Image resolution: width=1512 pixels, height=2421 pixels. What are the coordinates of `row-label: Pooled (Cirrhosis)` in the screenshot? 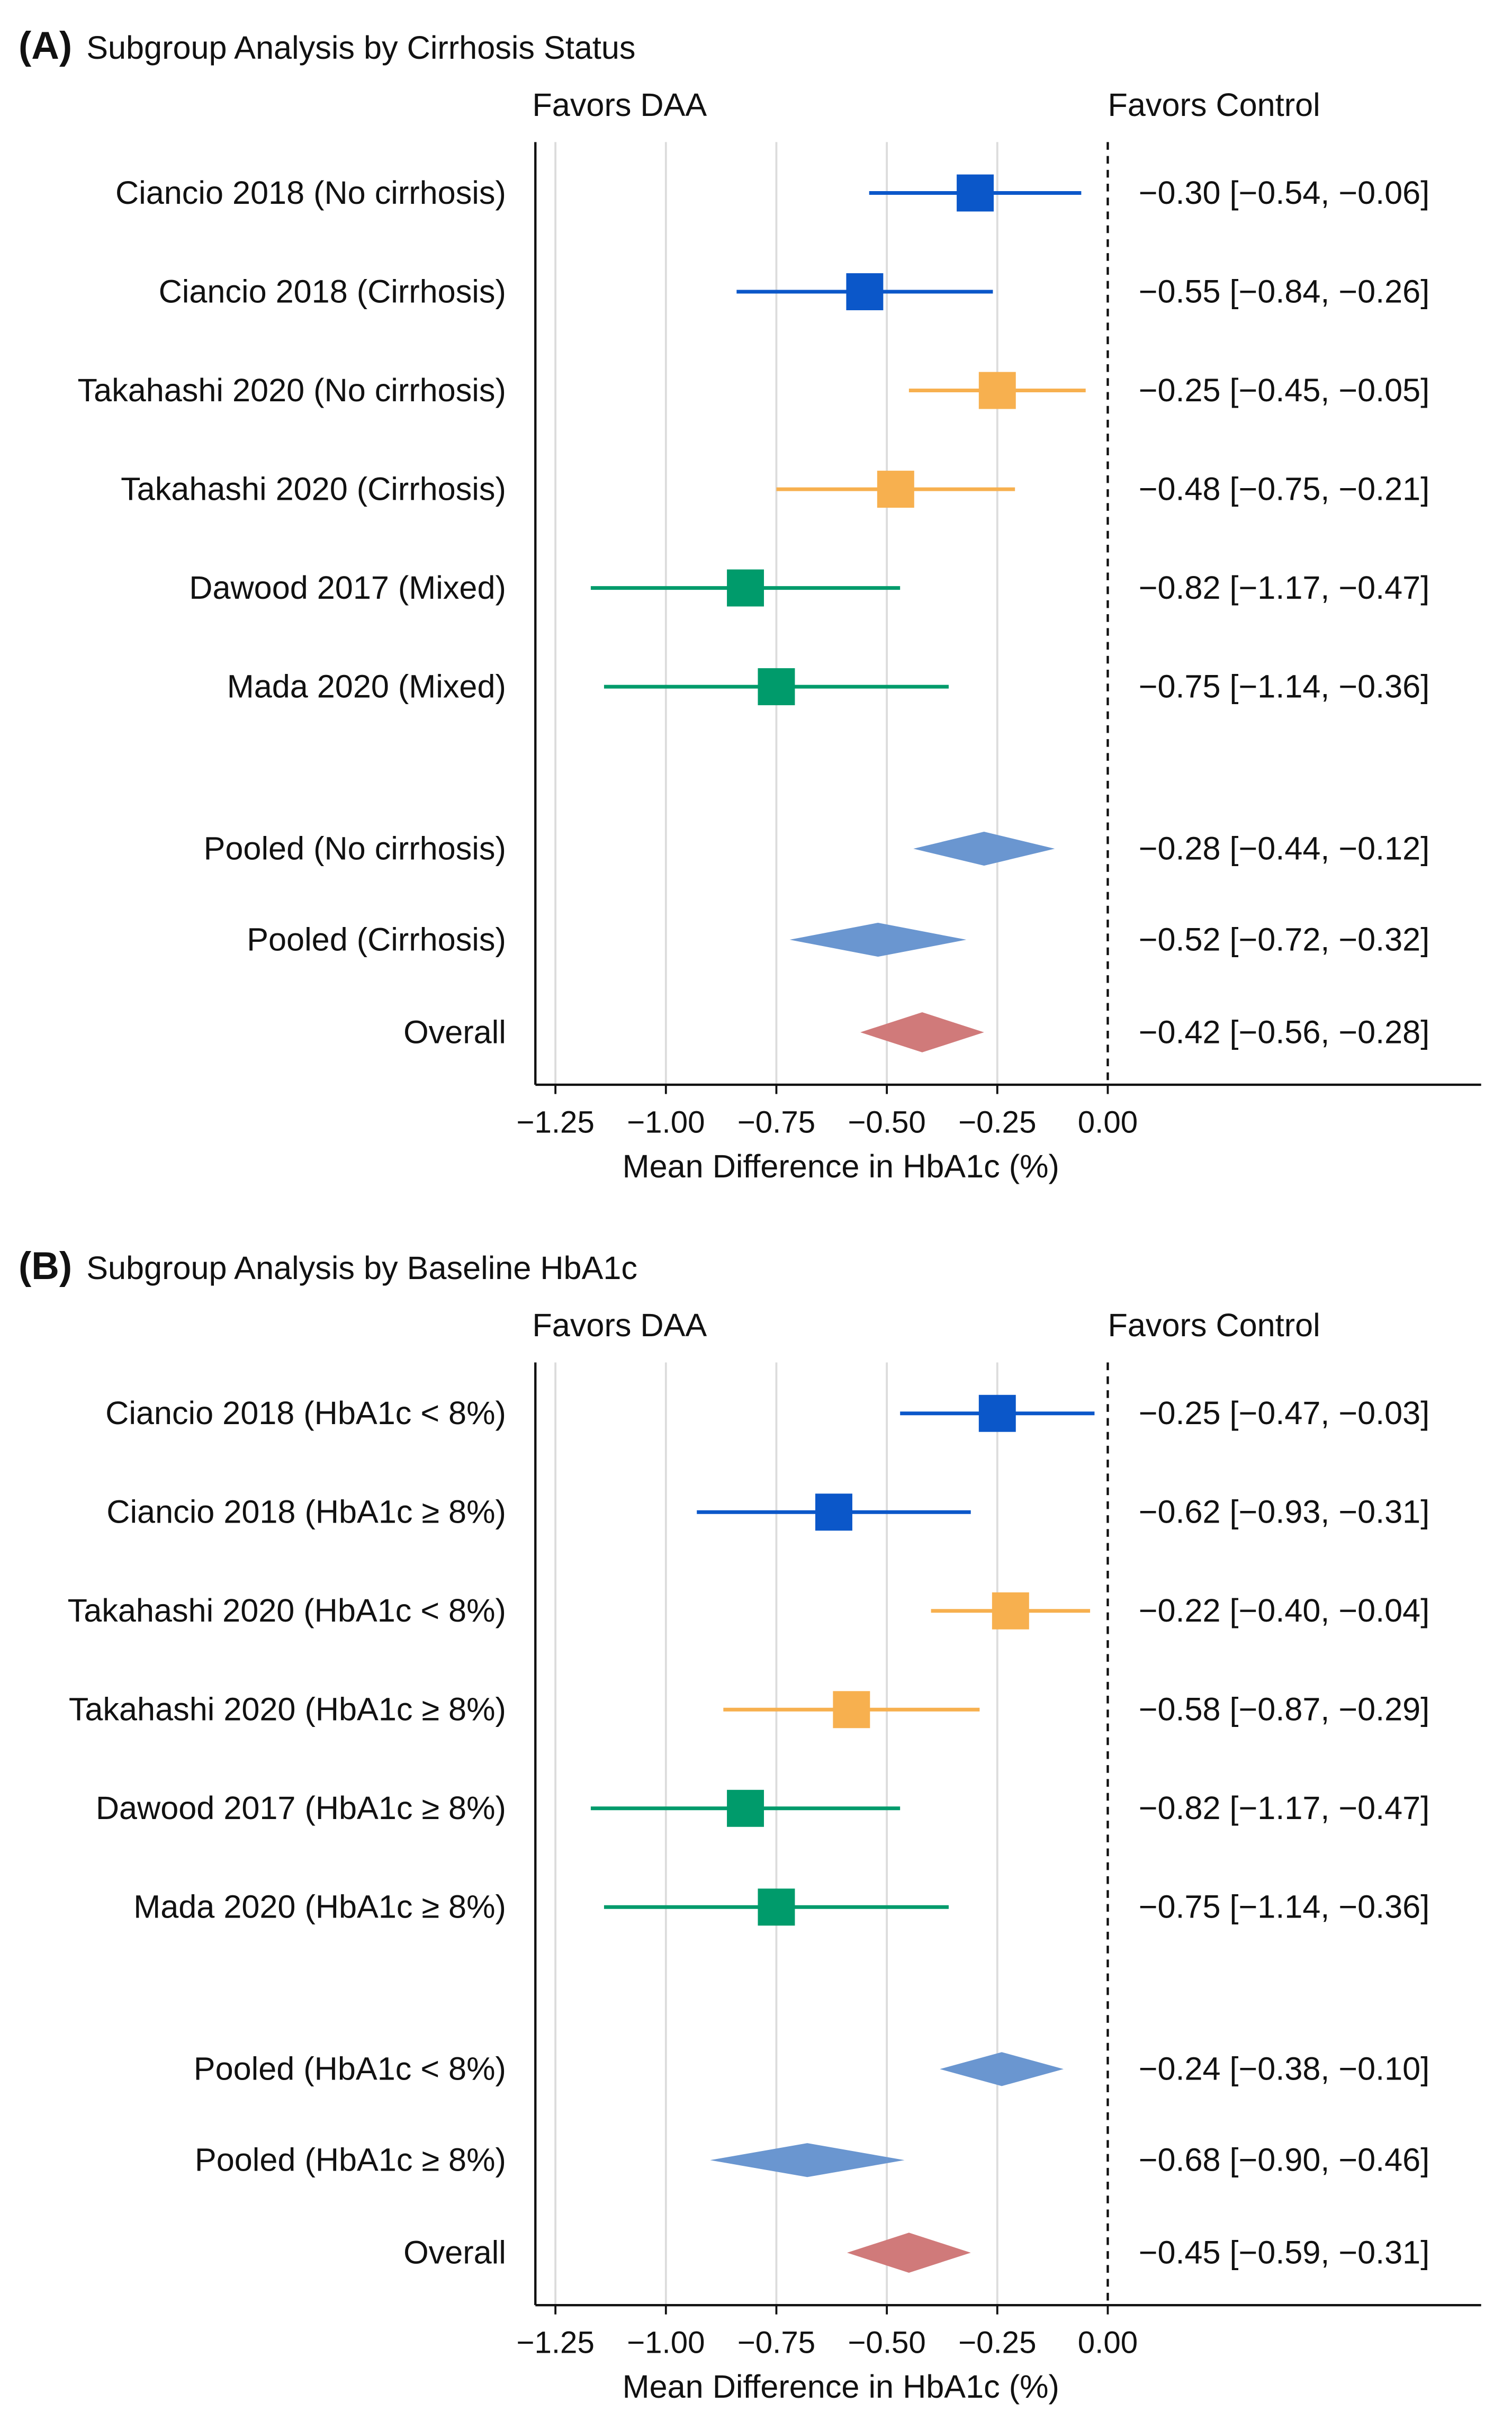 It's located at (376, 939).